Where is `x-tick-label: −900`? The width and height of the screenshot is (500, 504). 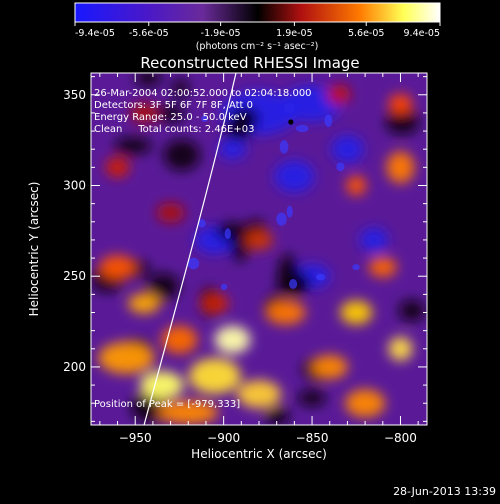 x-tick-label: −900 is located at coordinates (223, 438).